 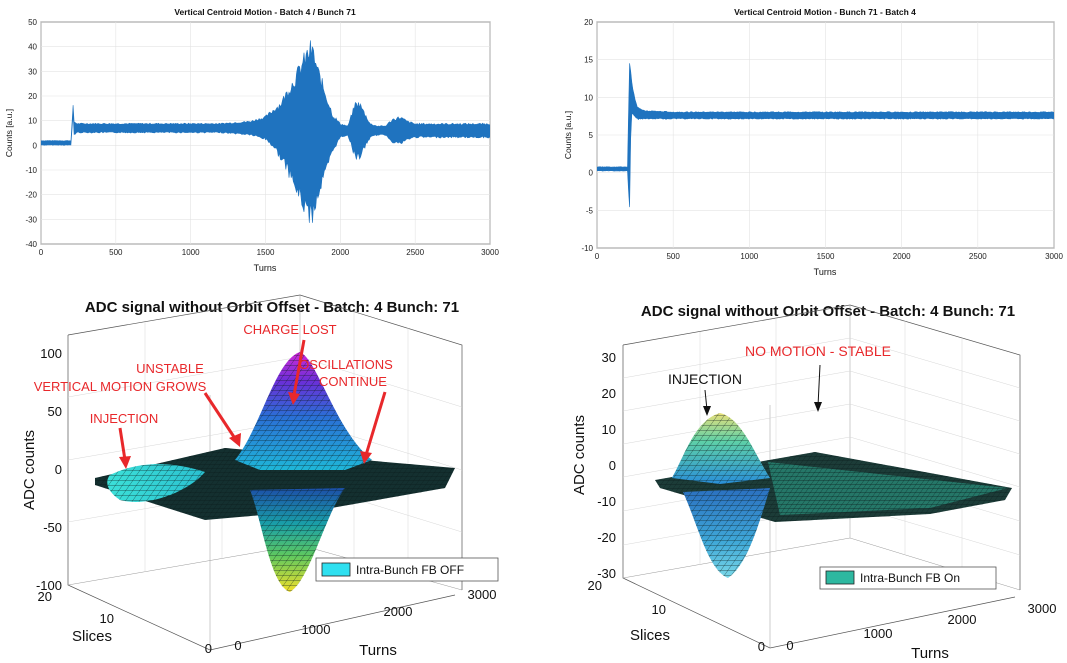 I want to click on z-tick-label: -20, so click(x=606, y=537).